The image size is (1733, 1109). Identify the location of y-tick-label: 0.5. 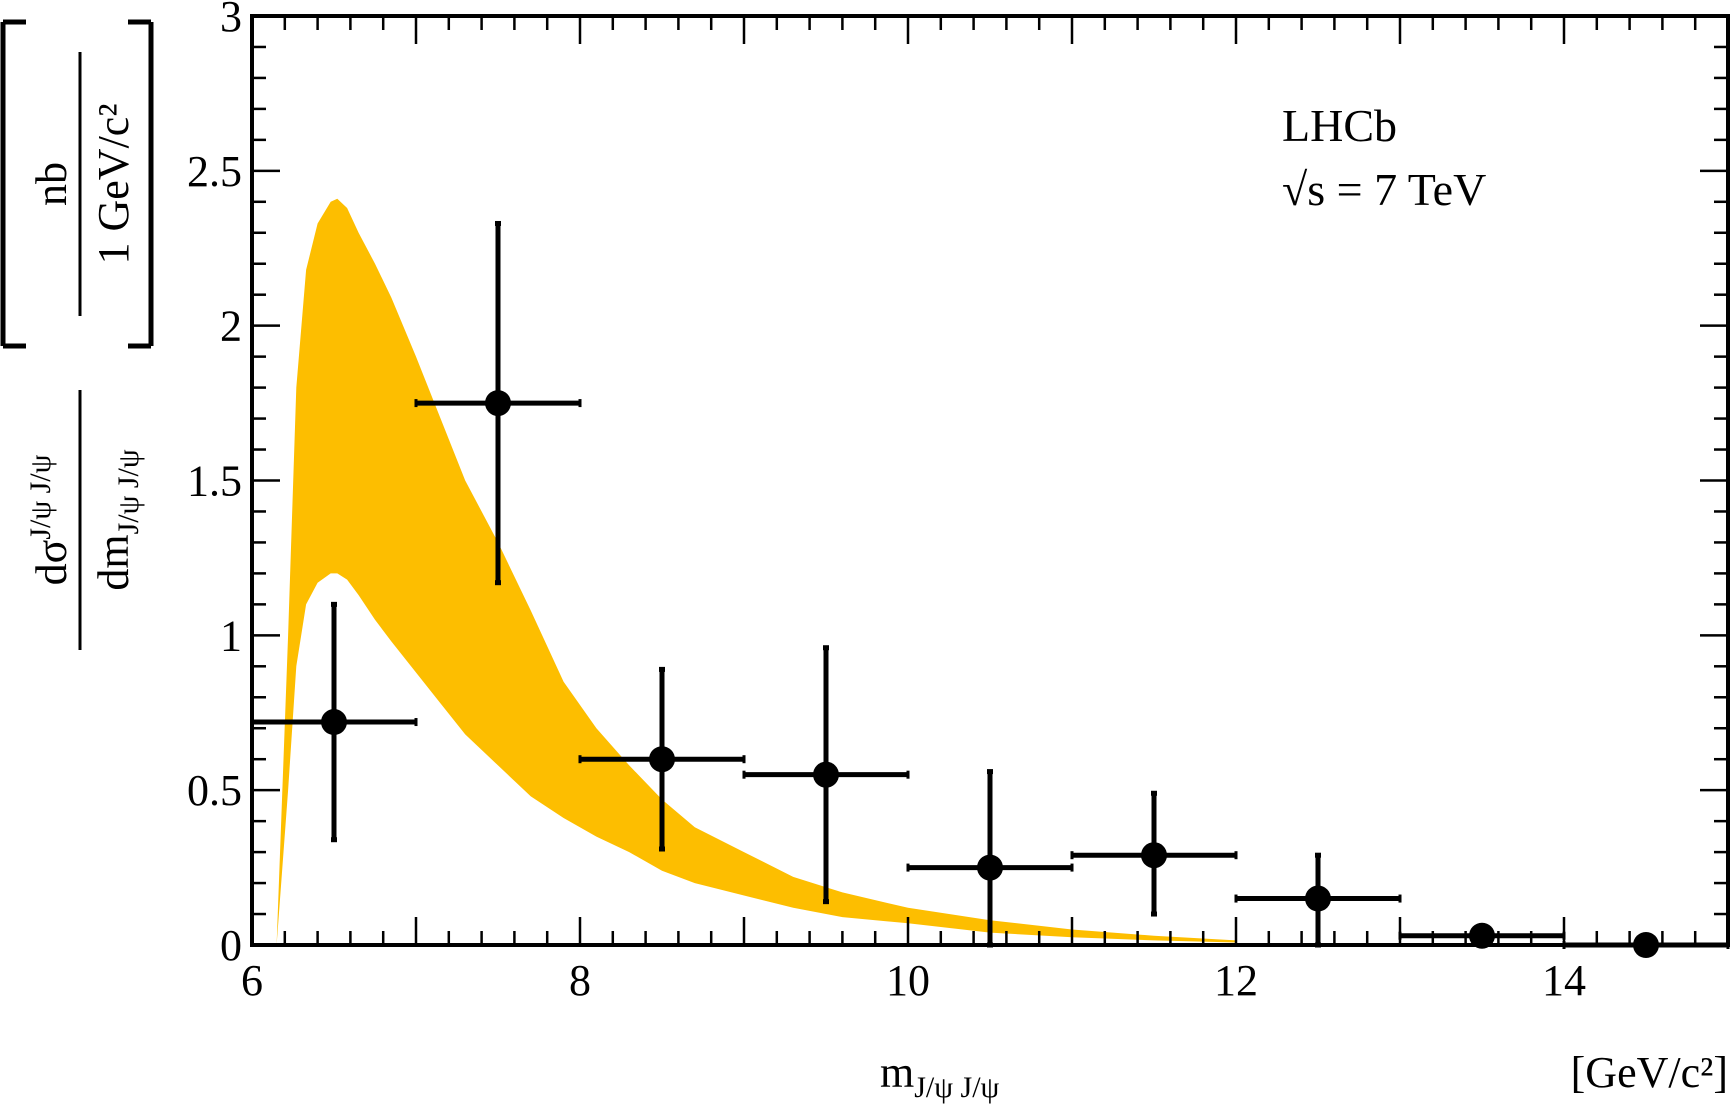
(214, 790).